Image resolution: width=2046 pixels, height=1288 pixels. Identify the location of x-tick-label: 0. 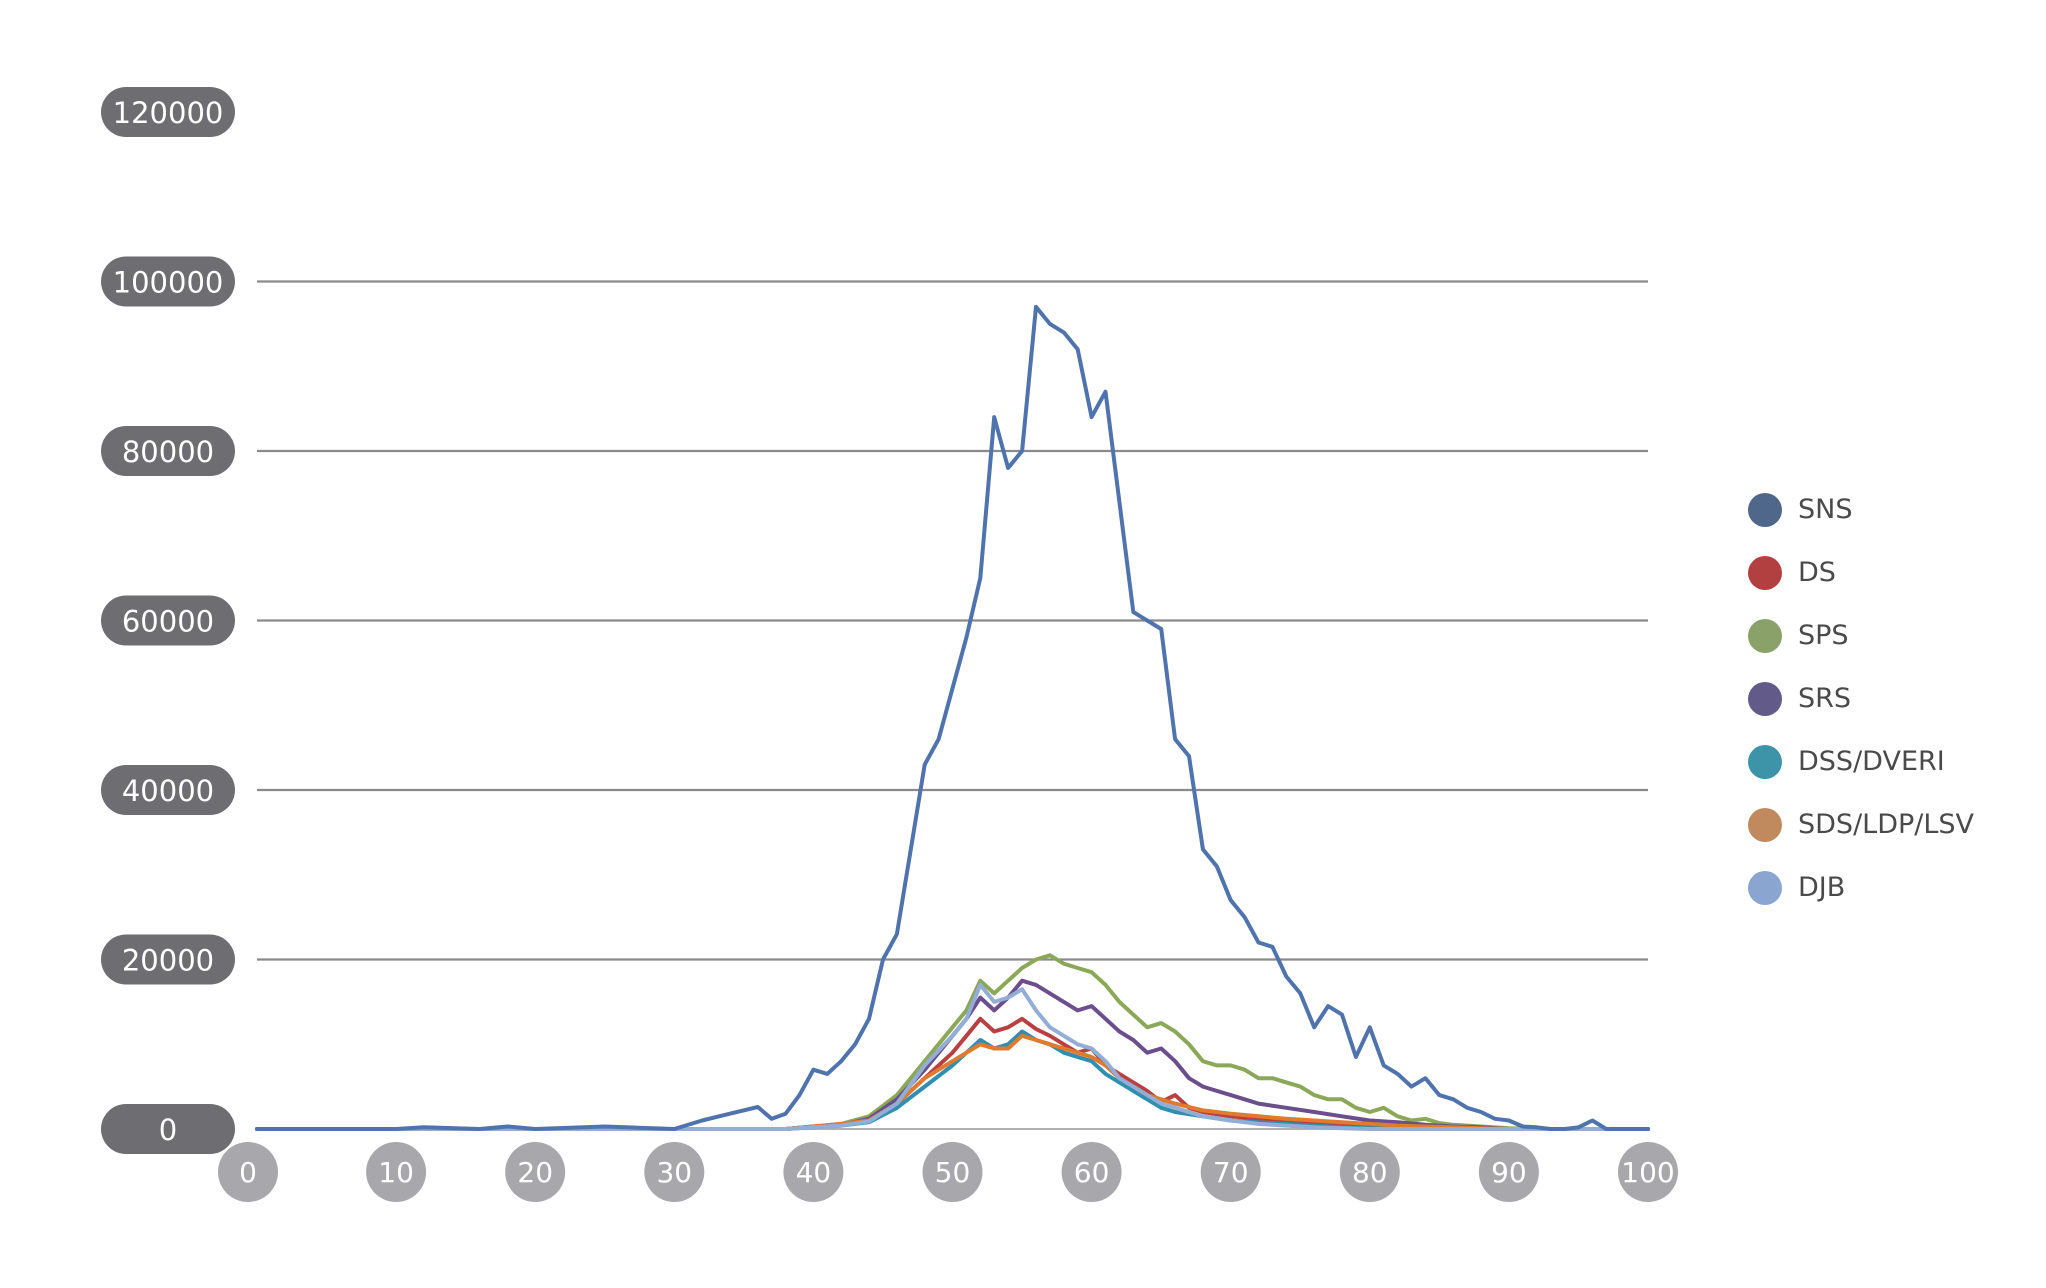
(248, 1172).